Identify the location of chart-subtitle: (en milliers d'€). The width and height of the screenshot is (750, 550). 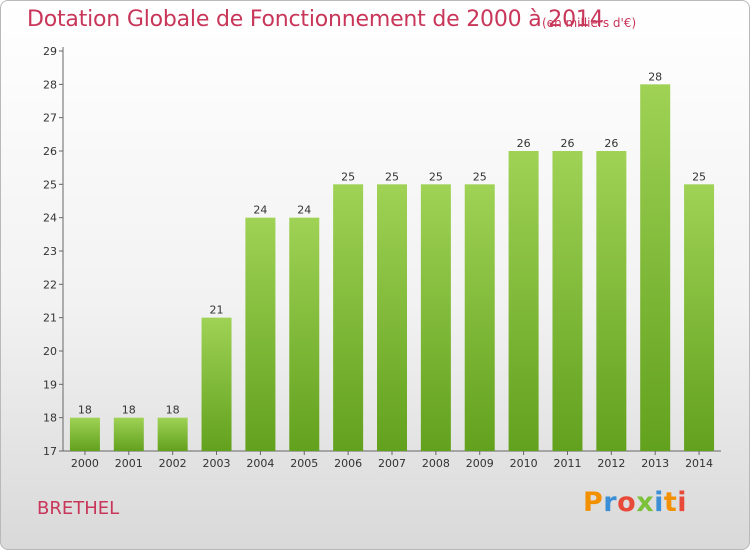
(589, 23).